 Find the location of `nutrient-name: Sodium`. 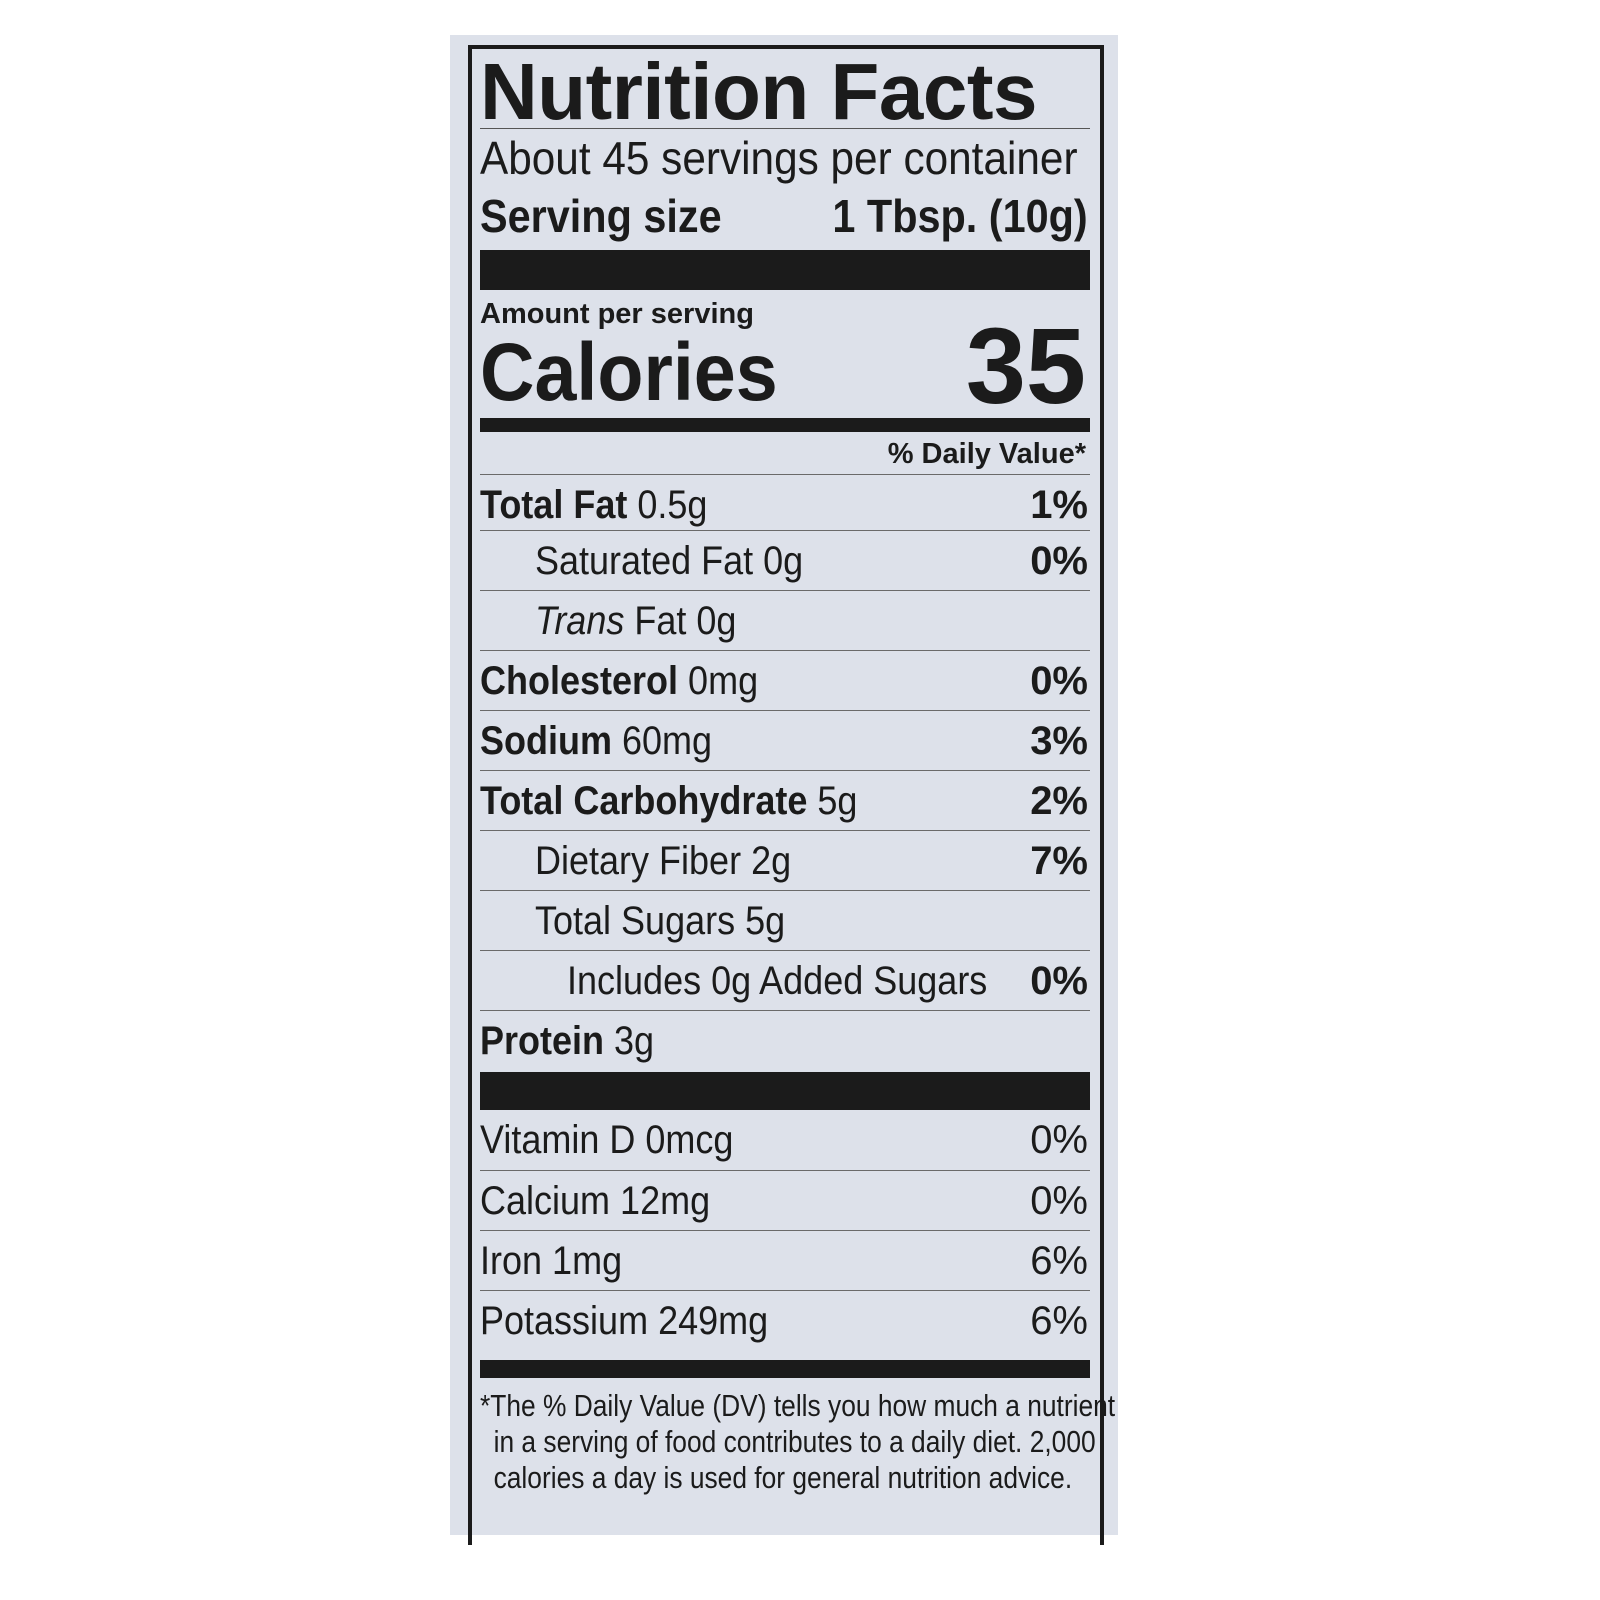

nutrient-name: Sodium is located at coordinates (546, 741).